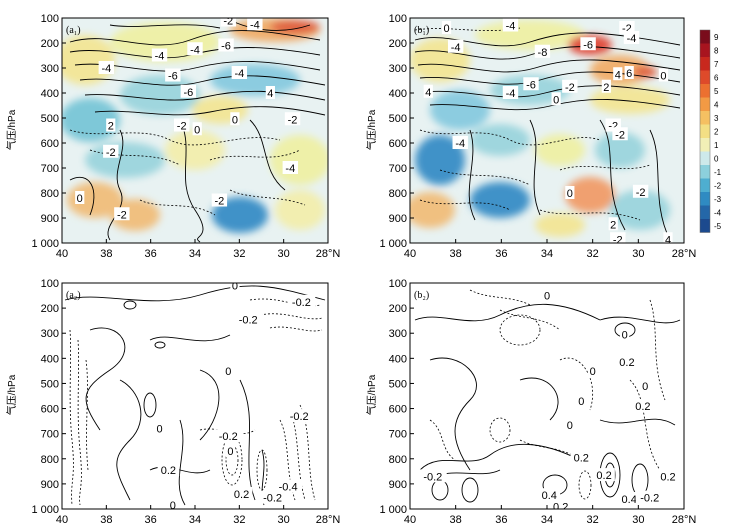 The height and width of the screenshot is (532, 732). What do you see at coordinates (106, 254) in the screenshot?
I see `x-tick-label: 38` at bounding box center [106, 254].